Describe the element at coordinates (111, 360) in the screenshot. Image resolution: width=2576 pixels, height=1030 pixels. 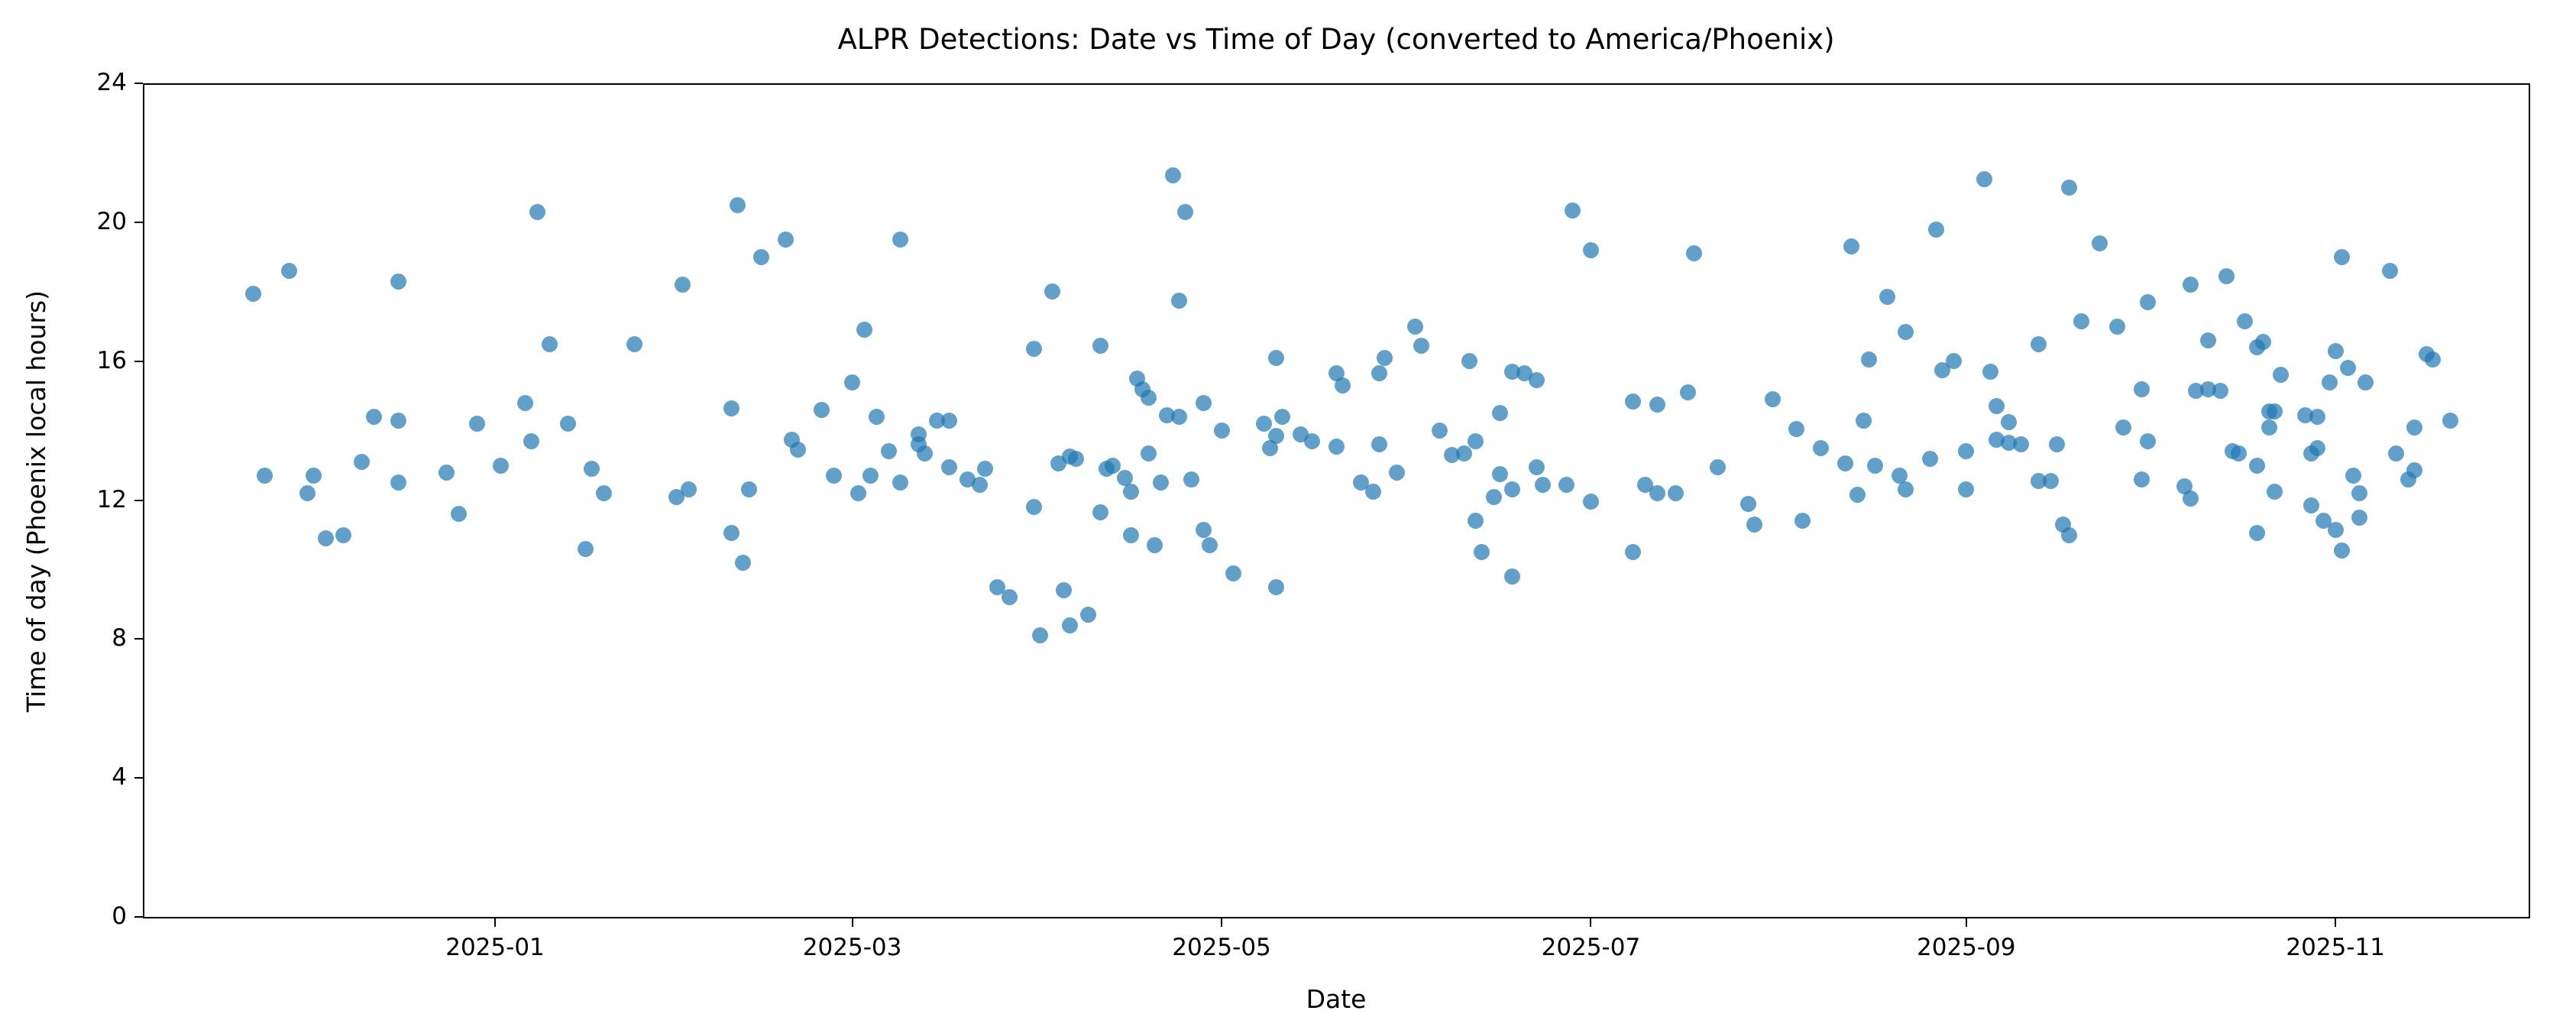
I see `y-tick-label: 16` at that location.